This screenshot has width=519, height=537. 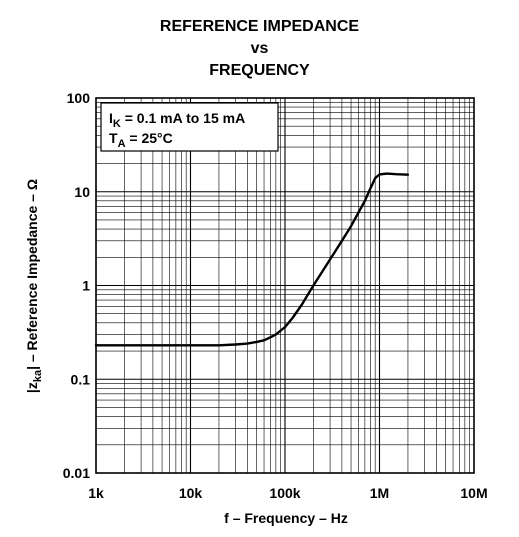 What do you see at coordinates (79, 98) in the screenshot?
I see `y-tick-label: 100` at bounding box center [79, 98].